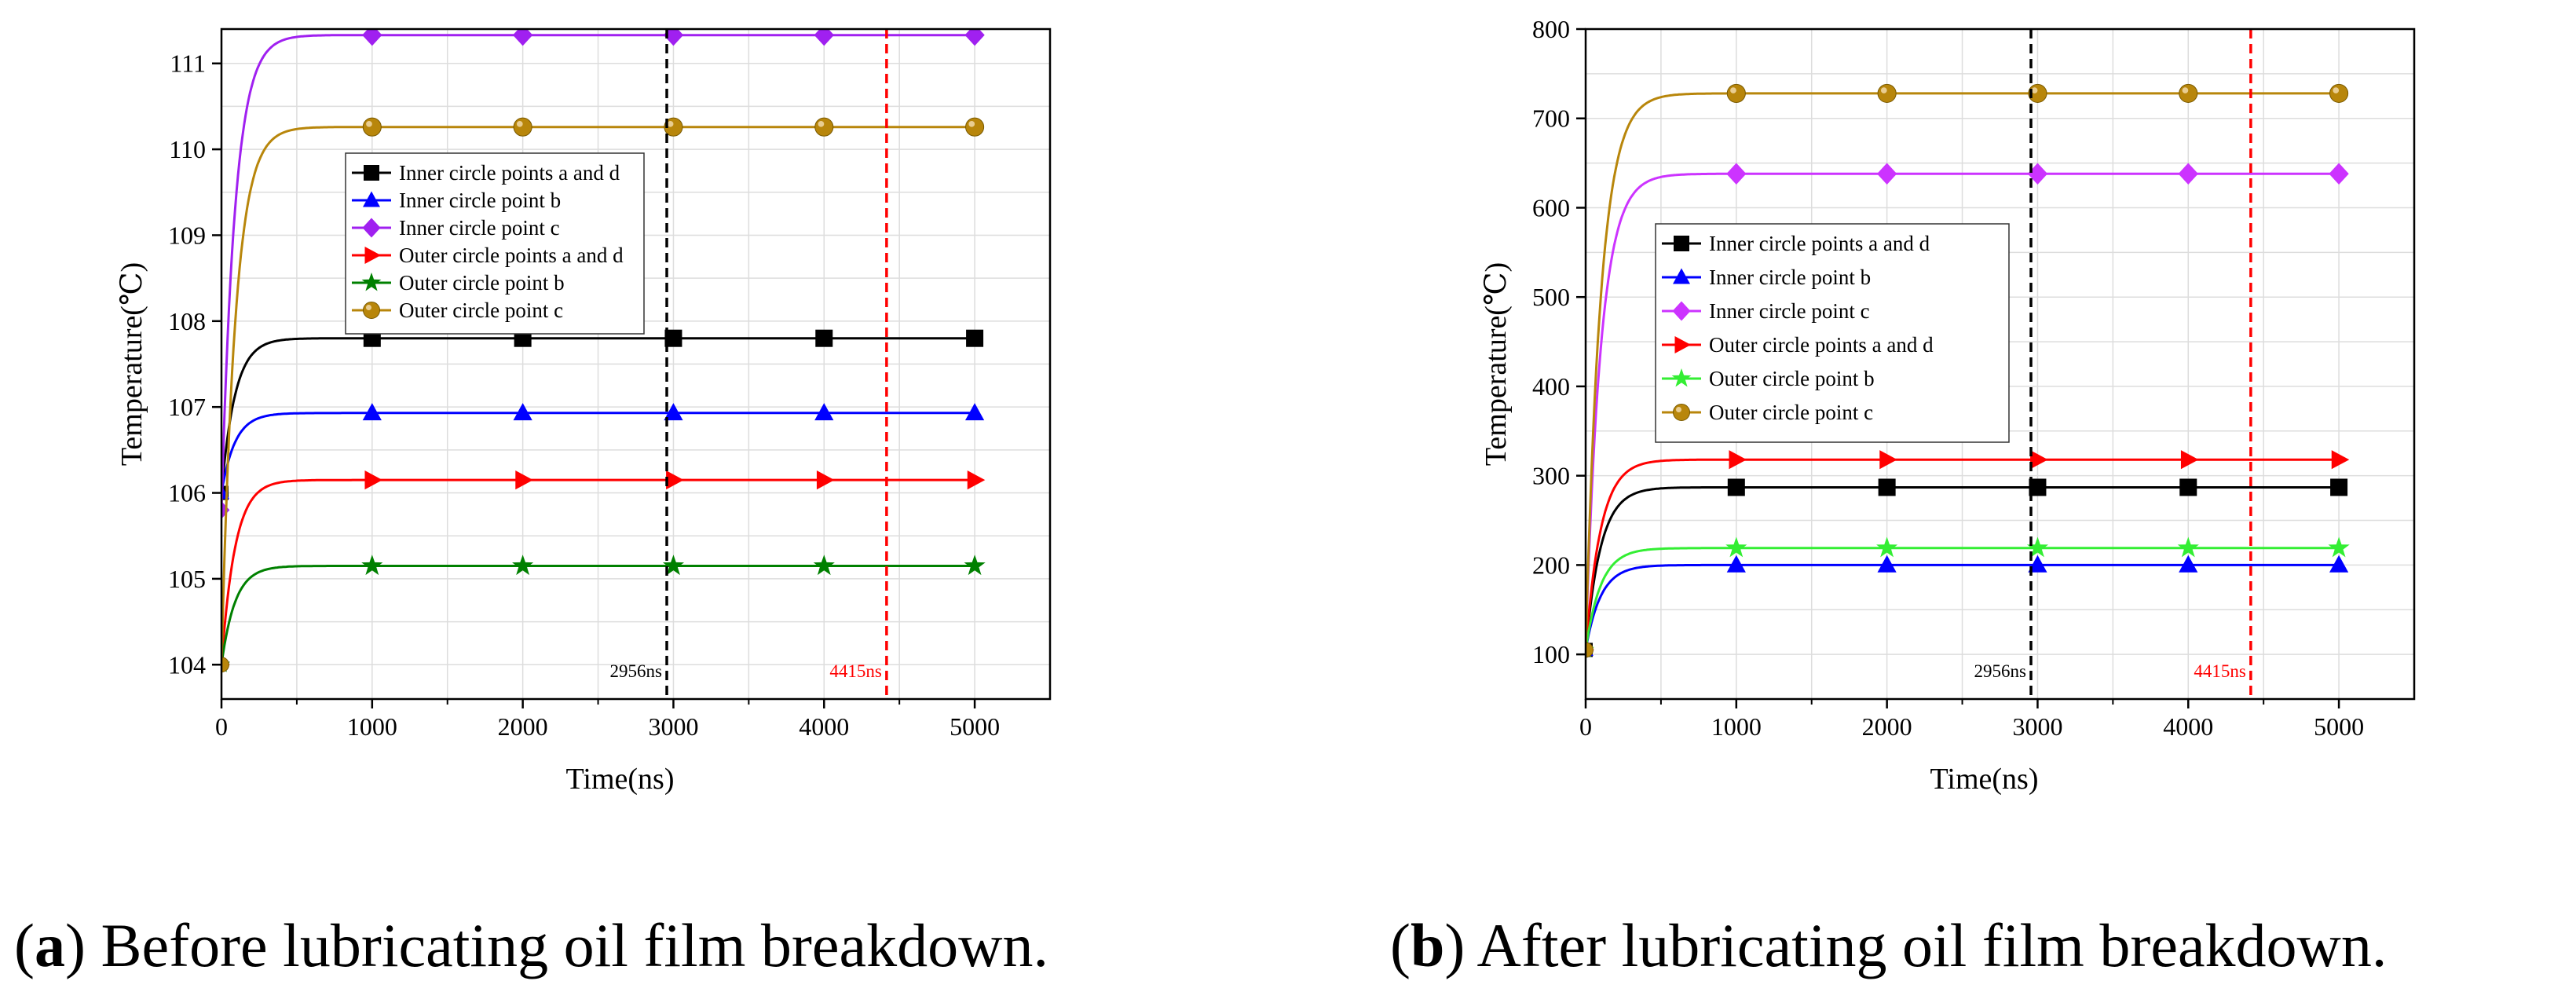 This screenshot has height=1003, width=2576. What do you see at coordinates (221, 726) in the screenshot?
I see `chart-a-x-tick-label: 0` at bounding box center [221, 726].